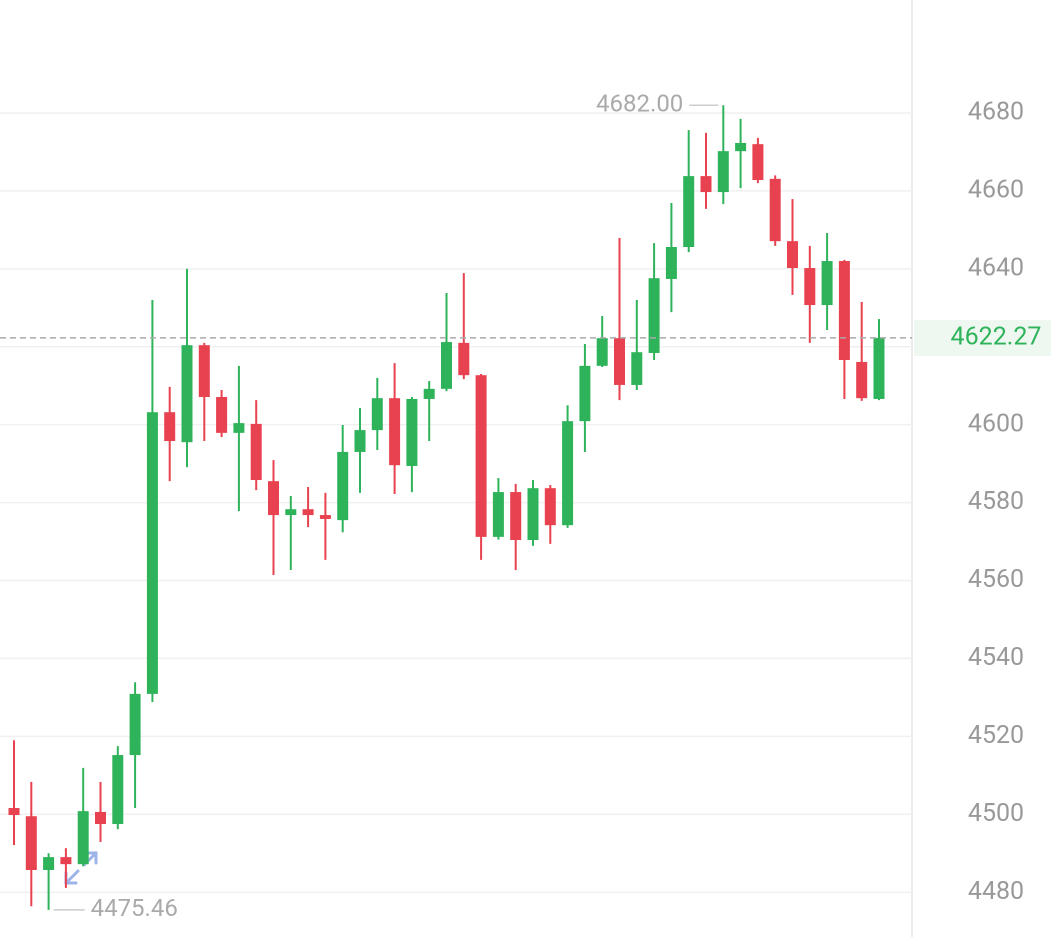 This screenshot has height=937, width=1051. What do you see at coordinates (996, 337) in the screenshot?
I see `last-price-label: 4622.27` at bounding box center [996, 337].